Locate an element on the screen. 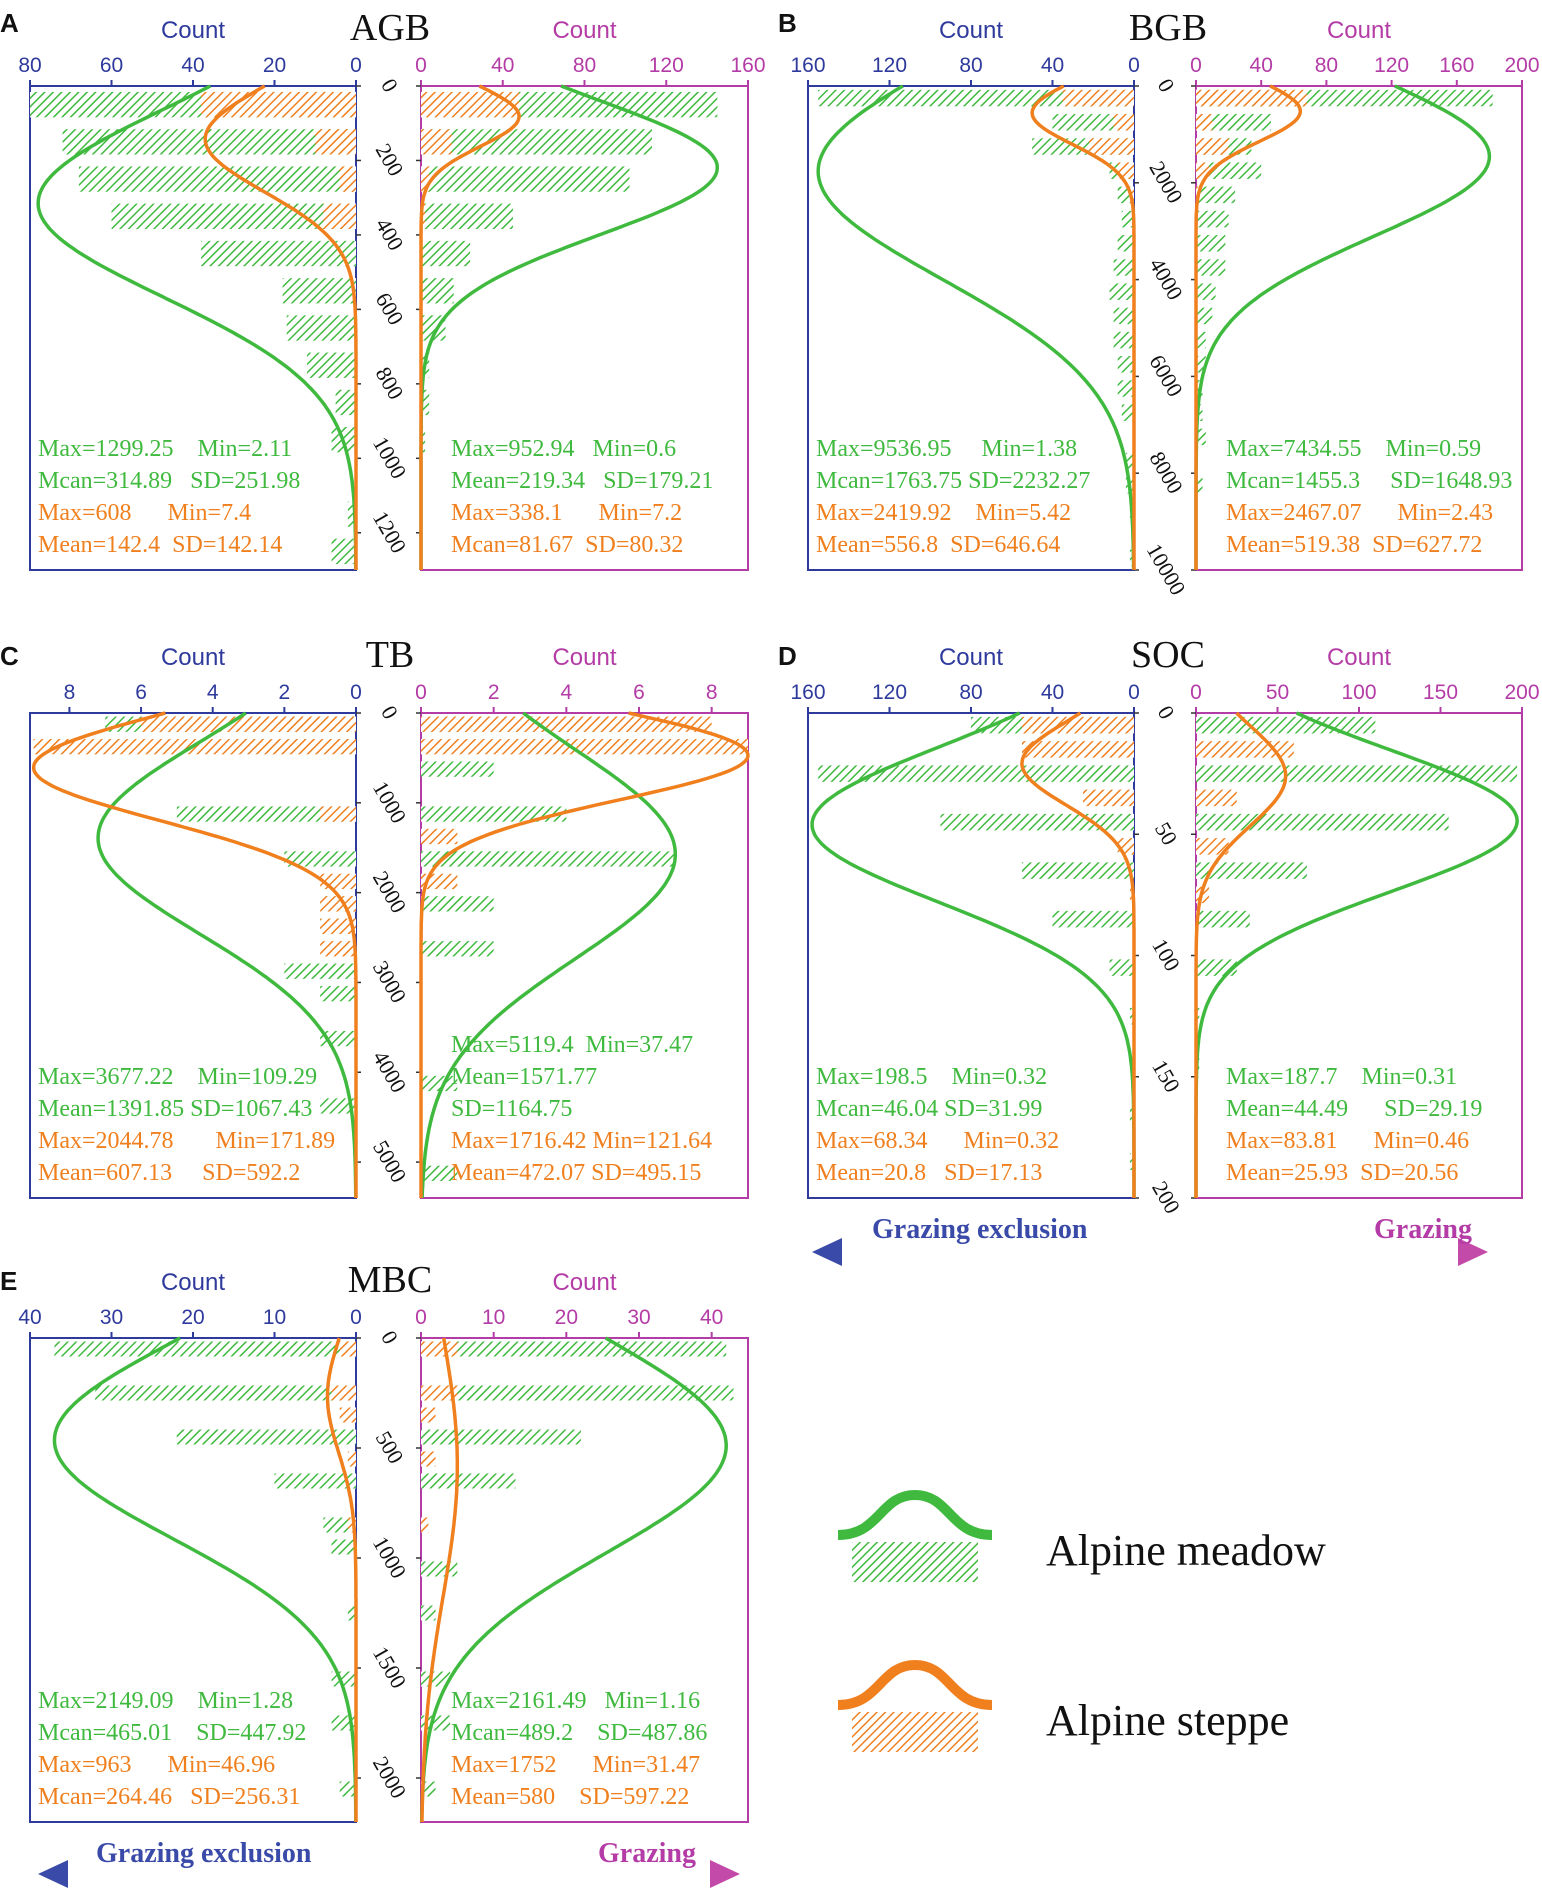  tick-label-grazing: 0 is located at coordinates (1196, 65).